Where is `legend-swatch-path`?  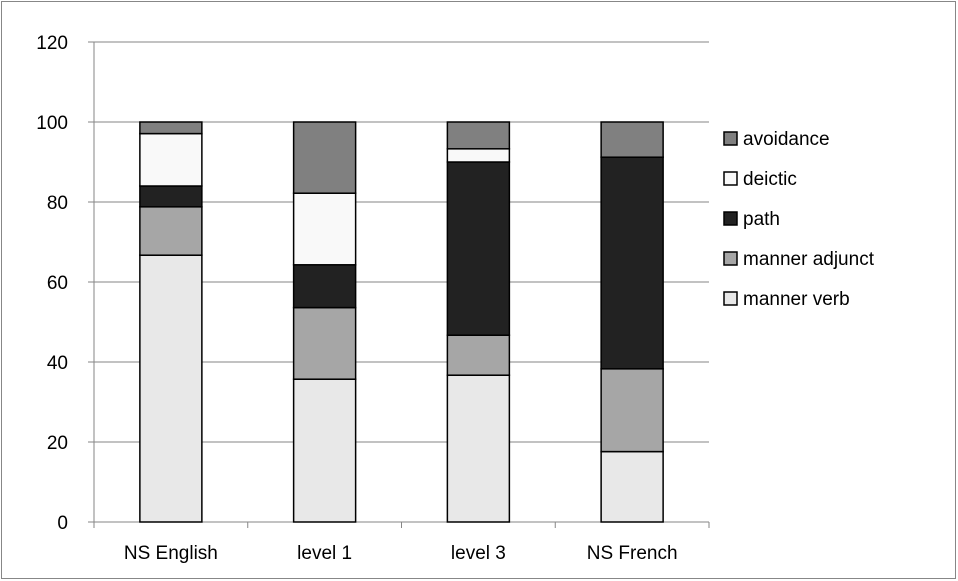 legend-swatch-path is located at coordinates (730, 218).